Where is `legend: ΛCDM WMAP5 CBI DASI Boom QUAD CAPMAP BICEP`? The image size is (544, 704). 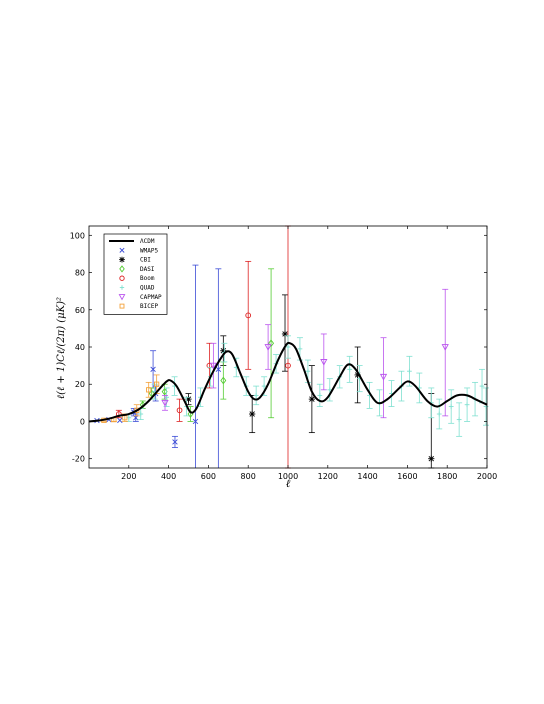
legend: ΛCDM WMAP5 CBI DASI Boom QUAD CAPMAP BICEP is located at coordinates (135, 274).